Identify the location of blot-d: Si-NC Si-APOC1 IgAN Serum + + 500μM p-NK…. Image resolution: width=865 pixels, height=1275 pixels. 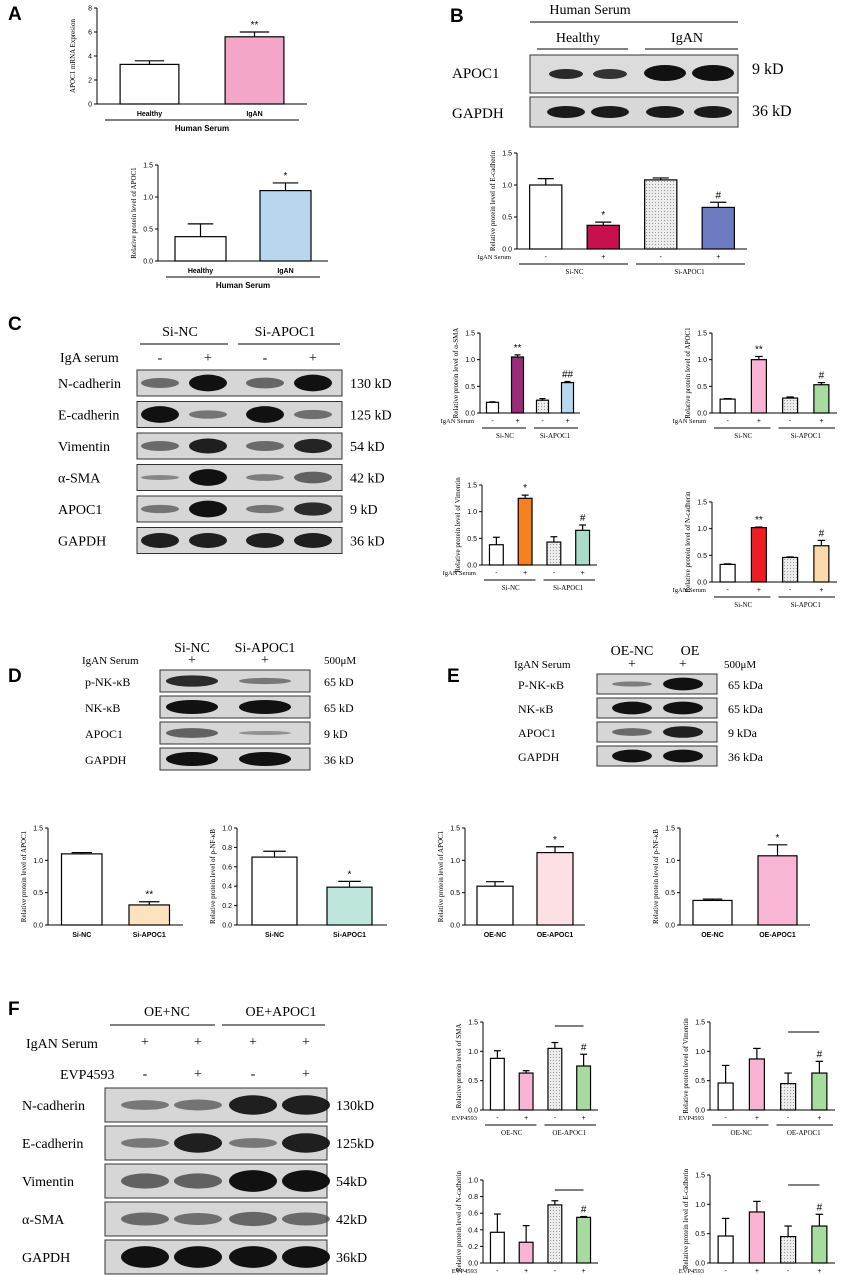
(219, 706).